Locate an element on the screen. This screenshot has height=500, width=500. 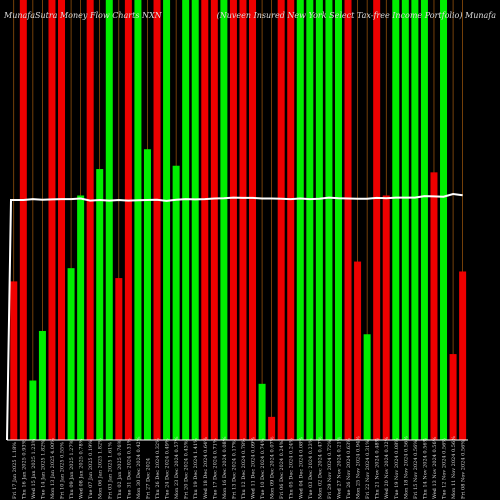
x-tick-label: Mon 16 Dec 2024 0.08% is located at coordinates (225, 467).